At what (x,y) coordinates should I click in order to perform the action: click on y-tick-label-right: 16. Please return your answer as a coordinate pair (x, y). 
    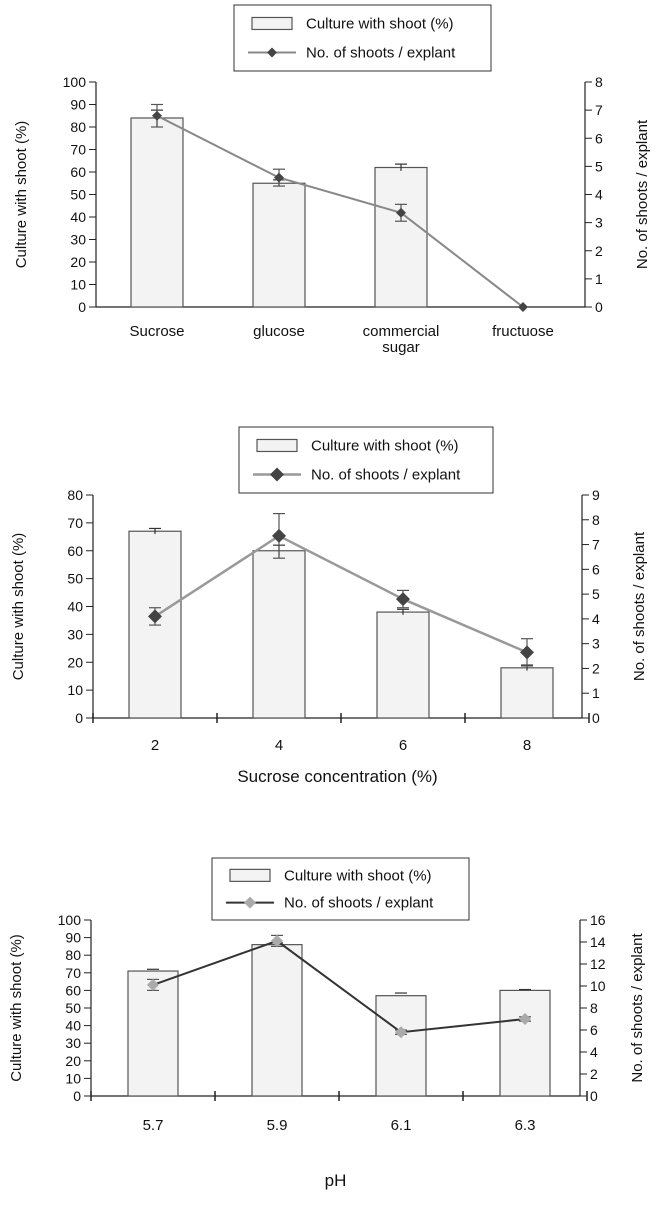
    Looking at the image, I should click on (598, 920).